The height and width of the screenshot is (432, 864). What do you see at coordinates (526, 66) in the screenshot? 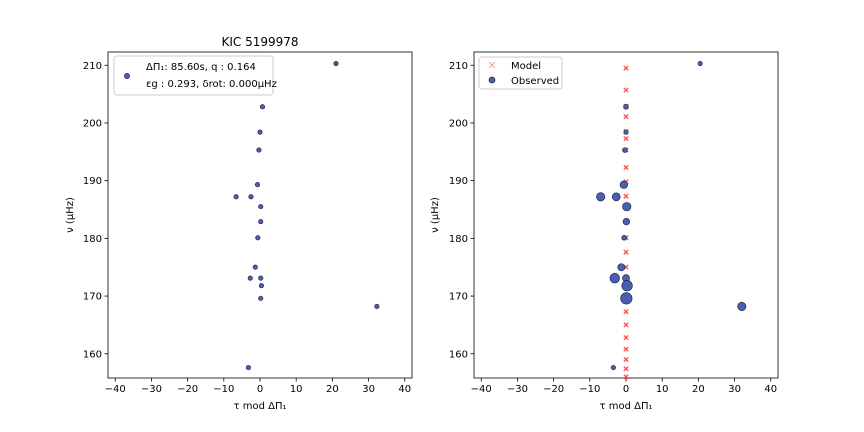
I see `legend-label-model: Model` at bounding box center [526, 66].